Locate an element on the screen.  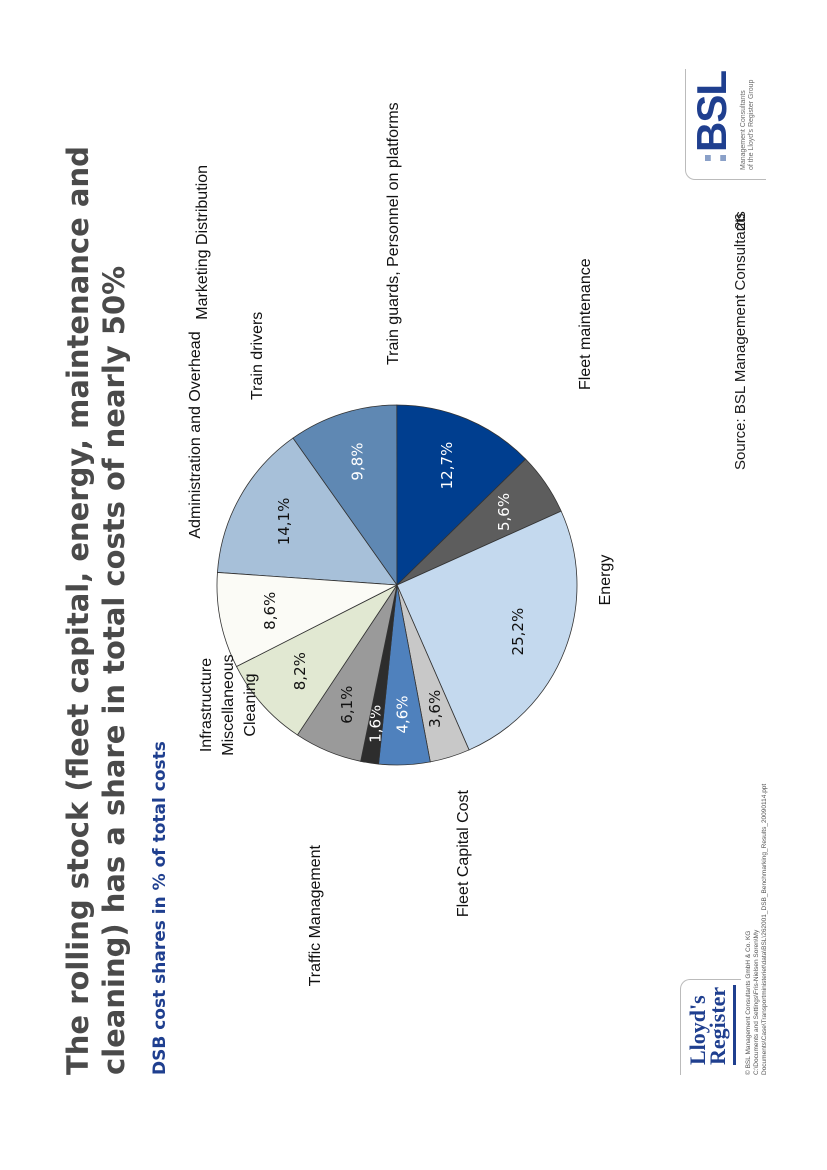
slice-value-label: 6,1% is located at coordinates (347, 705).